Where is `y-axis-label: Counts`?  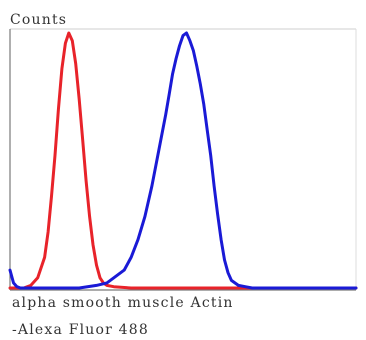
y-axis-label: Counts is located at coordinates (38, 20).